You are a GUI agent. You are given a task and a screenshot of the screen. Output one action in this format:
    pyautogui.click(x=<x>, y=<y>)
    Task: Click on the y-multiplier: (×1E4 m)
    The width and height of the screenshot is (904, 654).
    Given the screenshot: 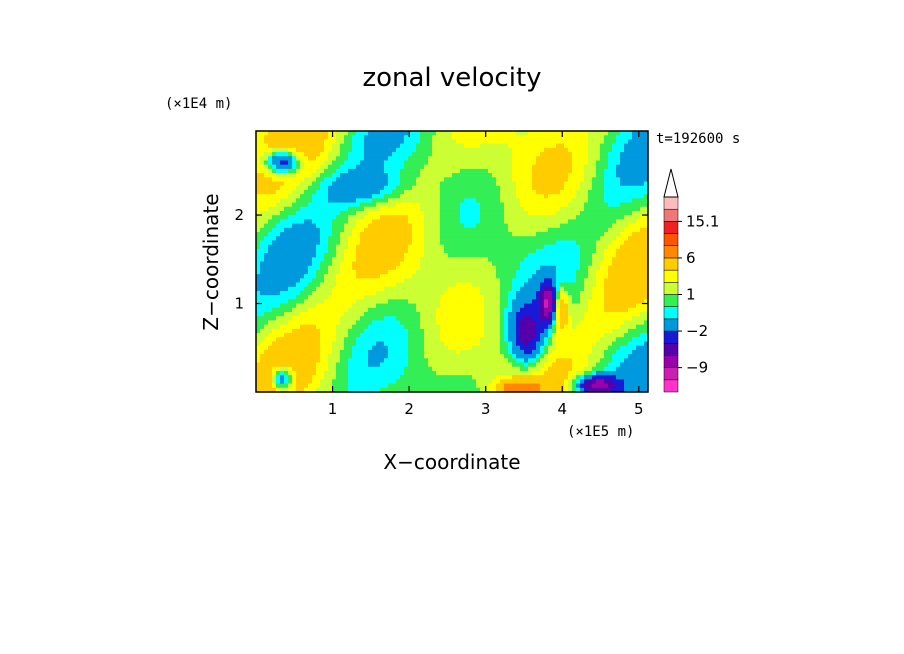 What is the action you would take?
    pyautogui.click(x=198, y=104)
    